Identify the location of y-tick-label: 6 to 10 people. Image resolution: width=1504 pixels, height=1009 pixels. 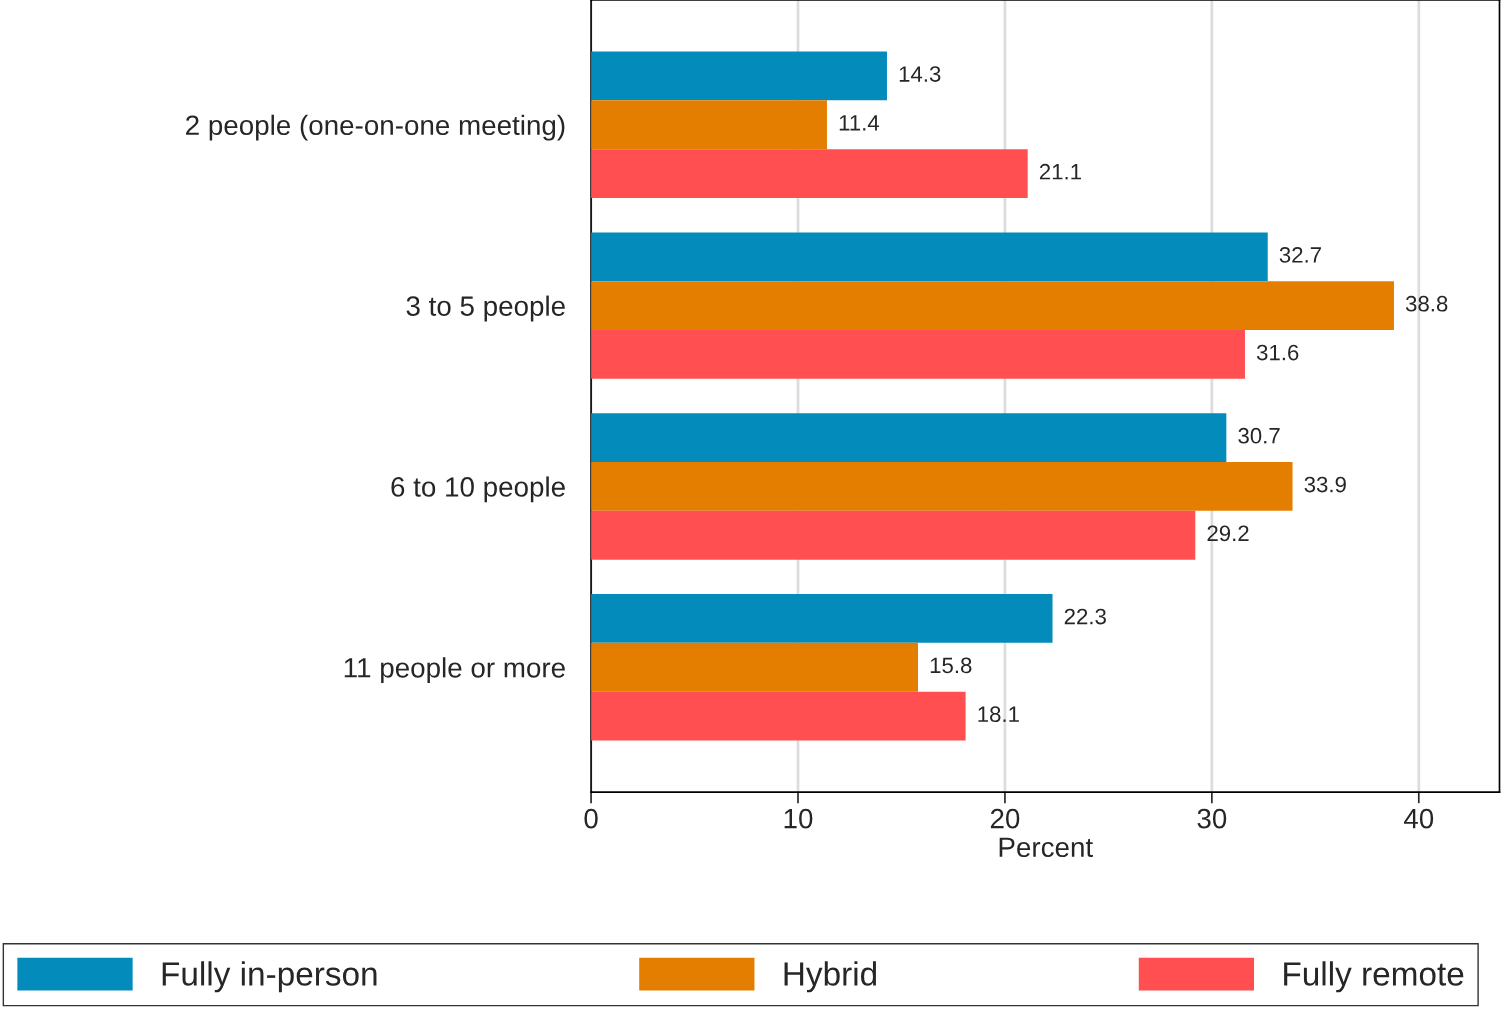
(478, 489).